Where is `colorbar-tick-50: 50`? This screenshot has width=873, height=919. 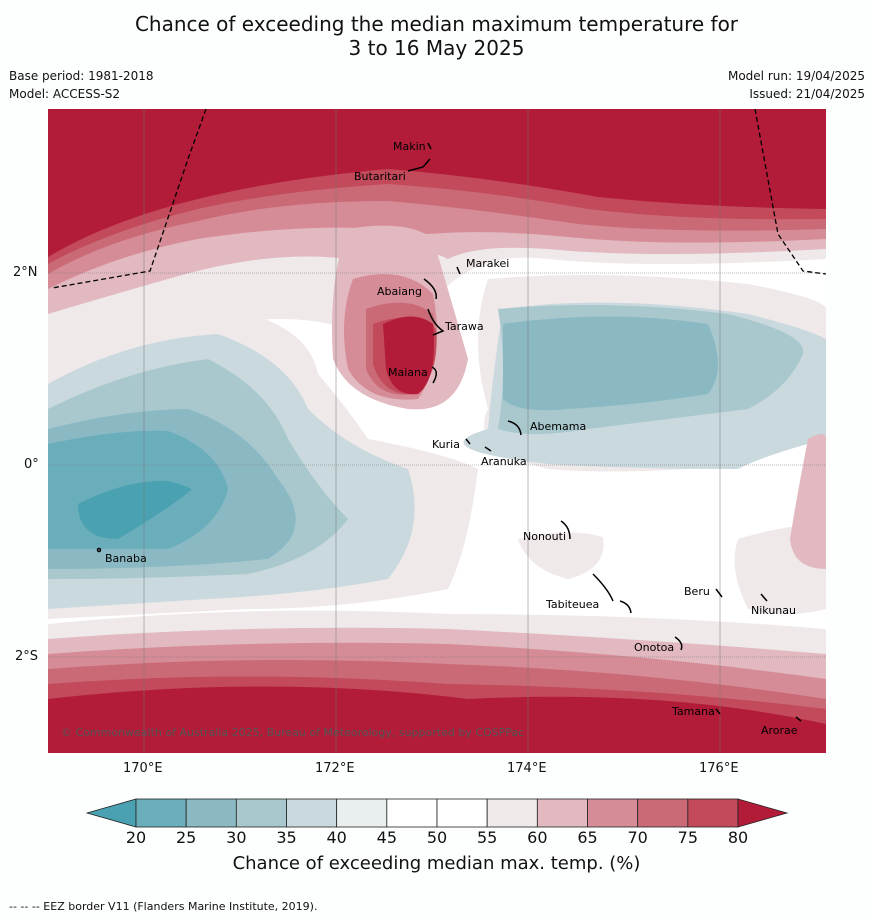
colorbar-tick-50: 50 is located at coordinates (437, 837).